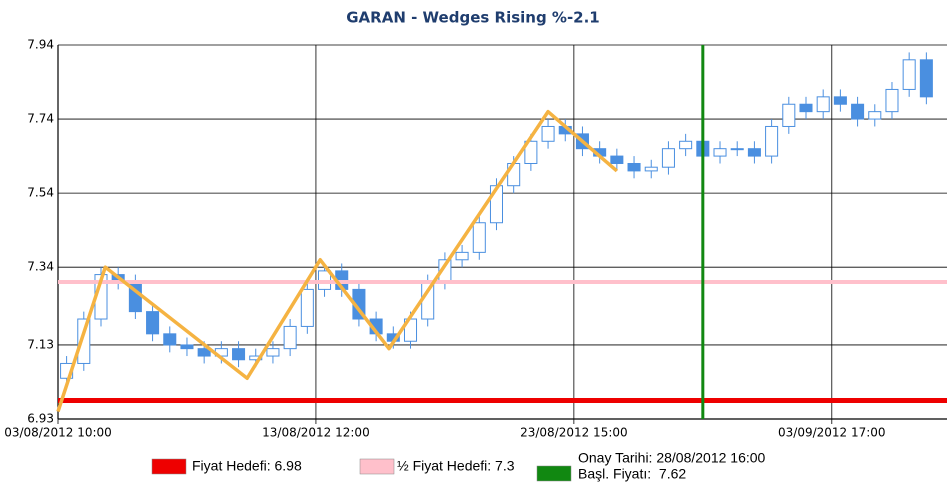 This screenshot has height=500, width=947. What do you see at coordinates (672, 458) in the screenshot?
I see `legend-label: Onay Tarihi: 28/08/2012 16:00` at bounding box center [672, 458].